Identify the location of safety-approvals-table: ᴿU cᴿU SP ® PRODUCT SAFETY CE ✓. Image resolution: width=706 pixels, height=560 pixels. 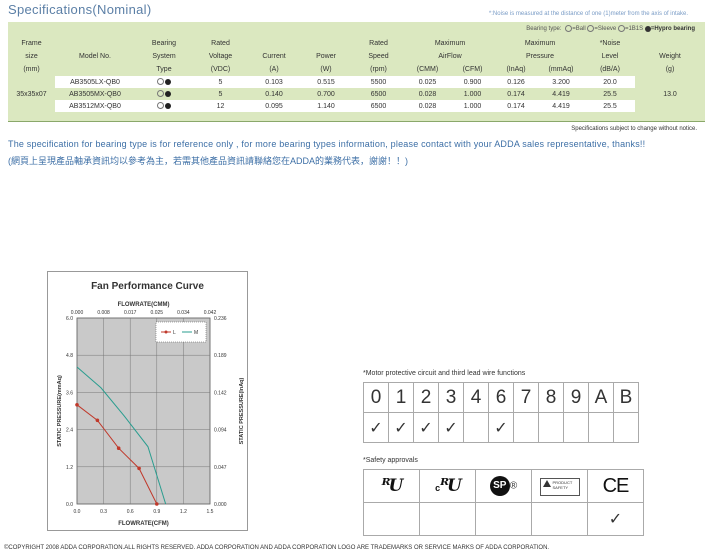
(503, 502).